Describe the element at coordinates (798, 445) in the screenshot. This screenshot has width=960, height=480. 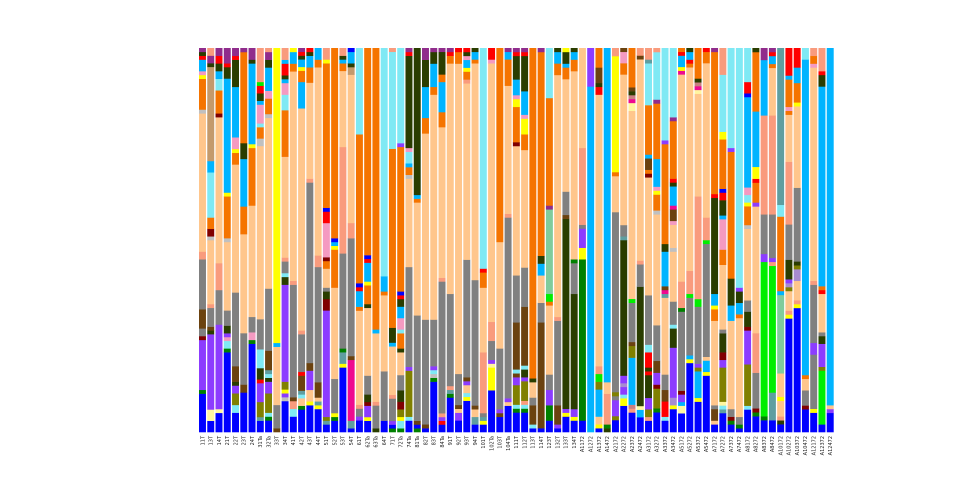
I see `x-tick-label: A10372` at that location.